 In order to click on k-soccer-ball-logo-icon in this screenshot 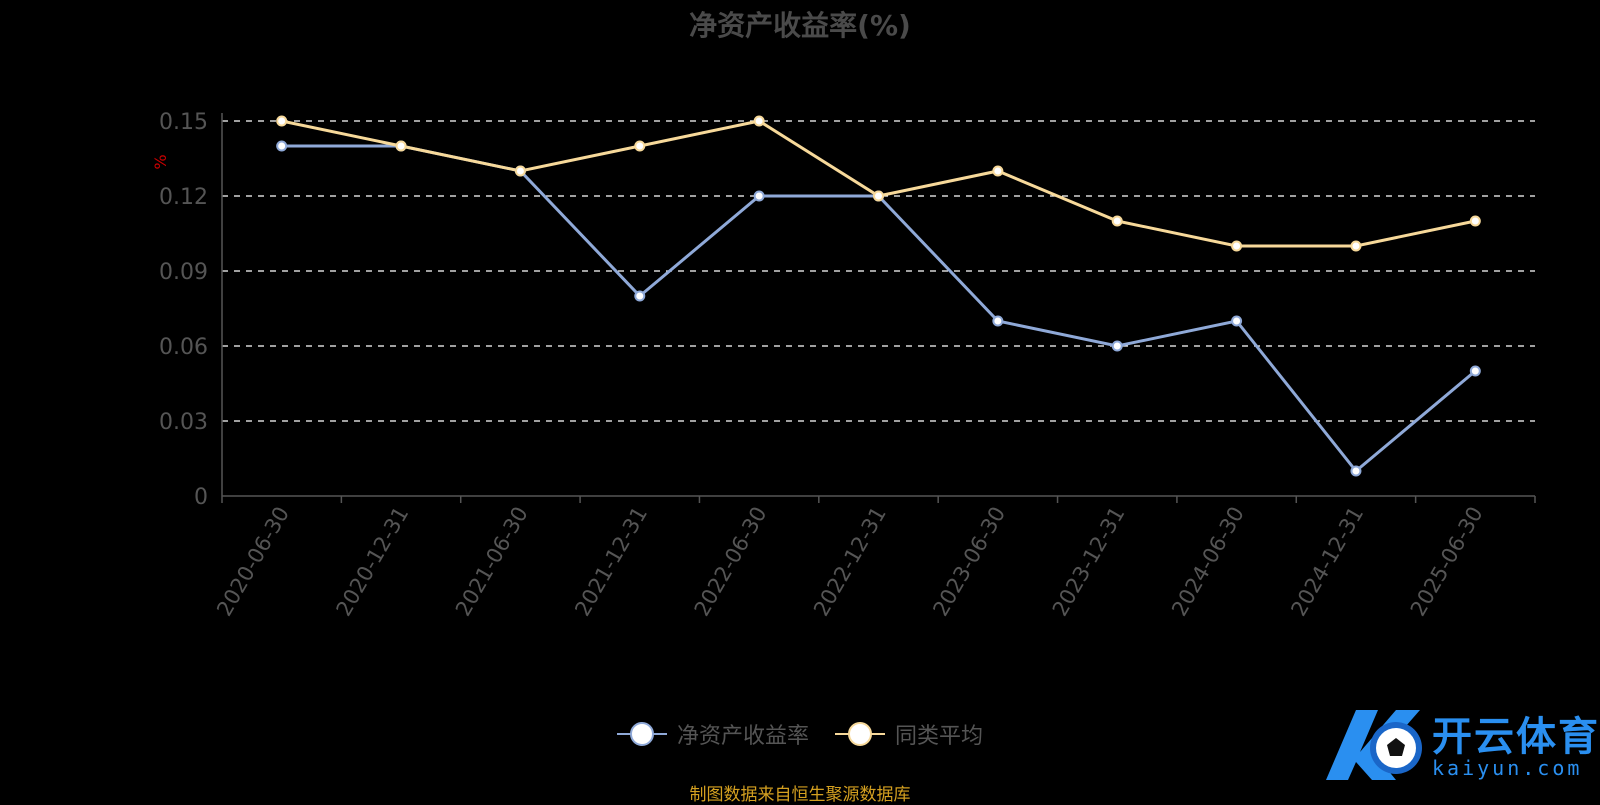, I will do `click(1374, 745)`.